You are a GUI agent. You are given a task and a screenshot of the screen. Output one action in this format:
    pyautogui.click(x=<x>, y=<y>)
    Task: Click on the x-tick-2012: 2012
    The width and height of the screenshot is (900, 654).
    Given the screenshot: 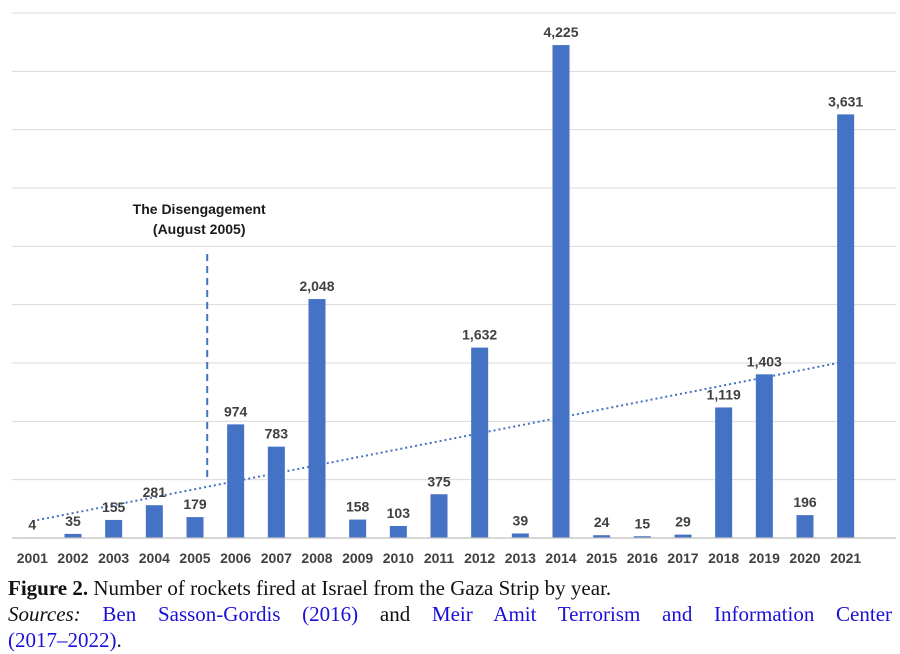 What is the action you would take?
    pyautogui.click(x=479, y=558)
    